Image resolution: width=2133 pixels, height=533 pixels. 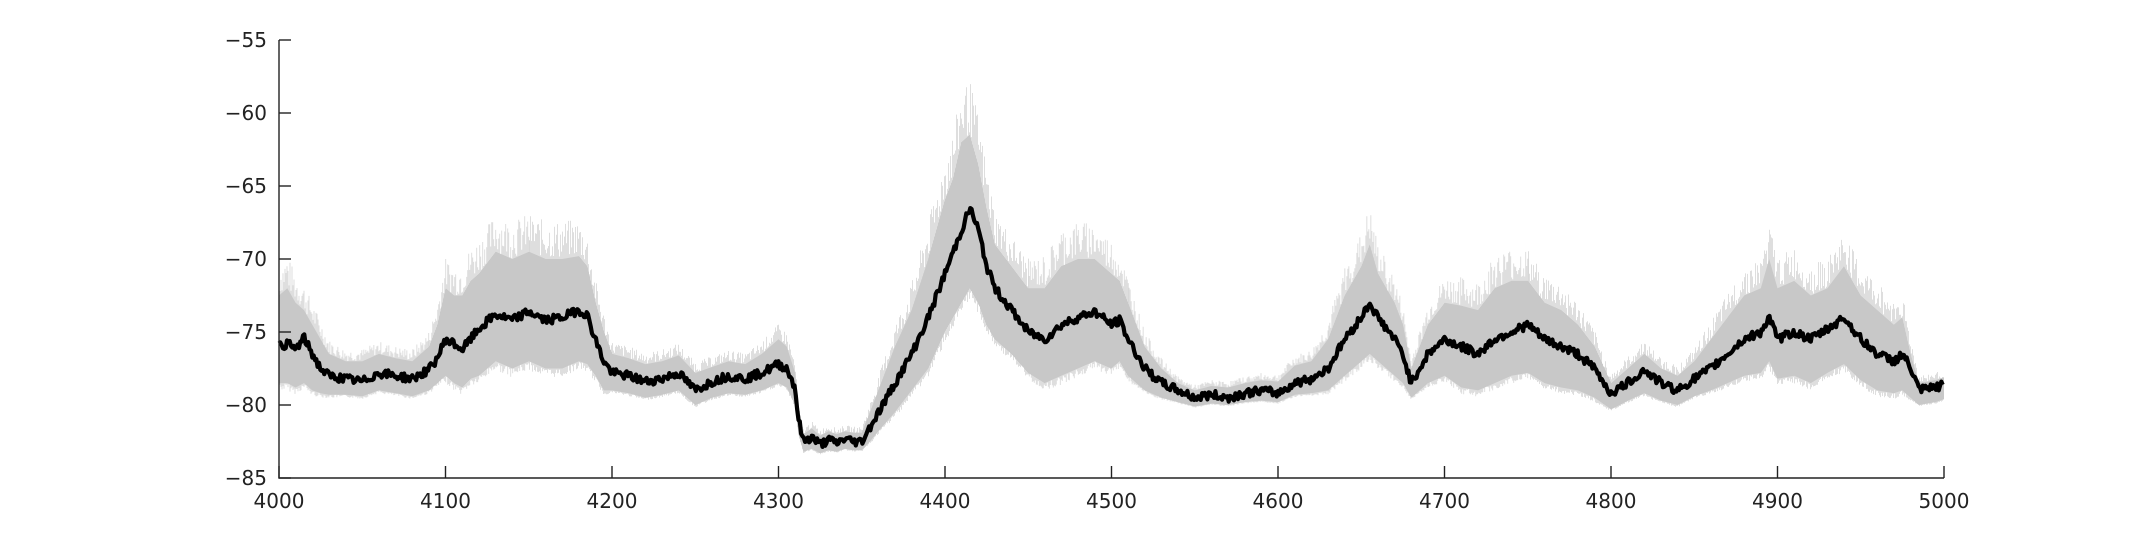 I want to click on x-tick-label: 4700, so click(x=1444, y=501).